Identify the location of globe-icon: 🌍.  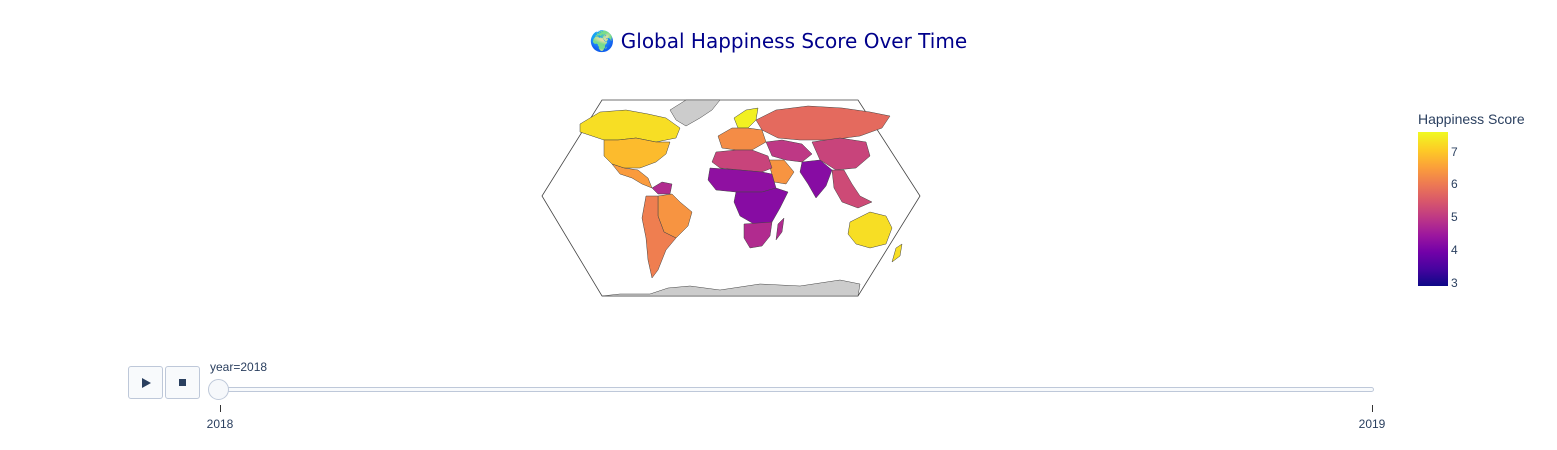
(602, 41).